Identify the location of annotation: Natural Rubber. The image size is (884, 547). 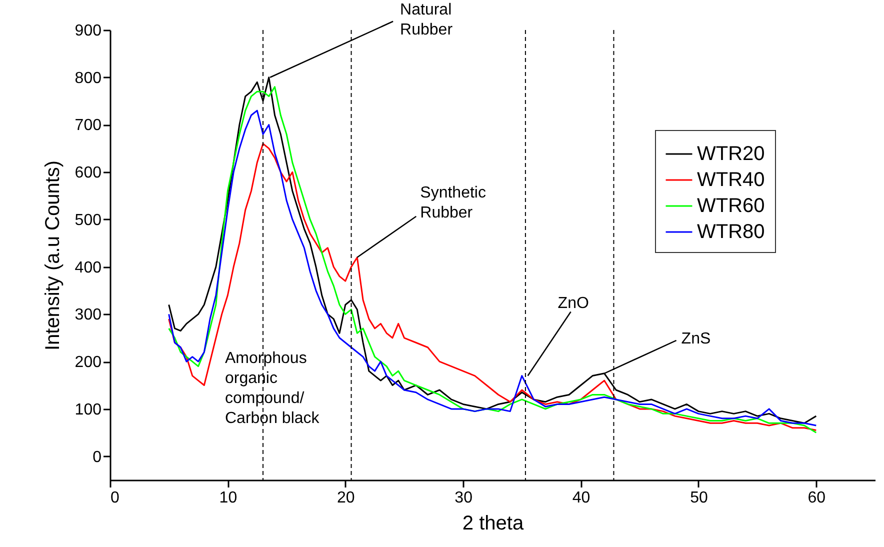
(427, 19).